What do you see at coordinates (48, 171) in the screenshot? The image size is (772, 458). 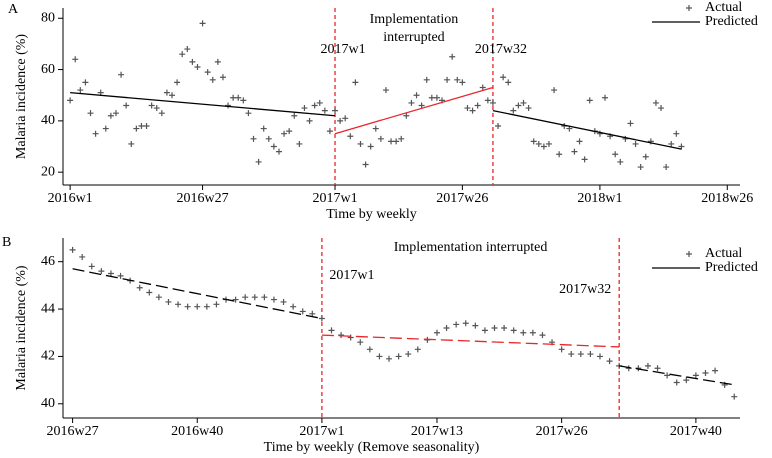 I see `y-tick-label: 20` at bounding box center [48, 171].